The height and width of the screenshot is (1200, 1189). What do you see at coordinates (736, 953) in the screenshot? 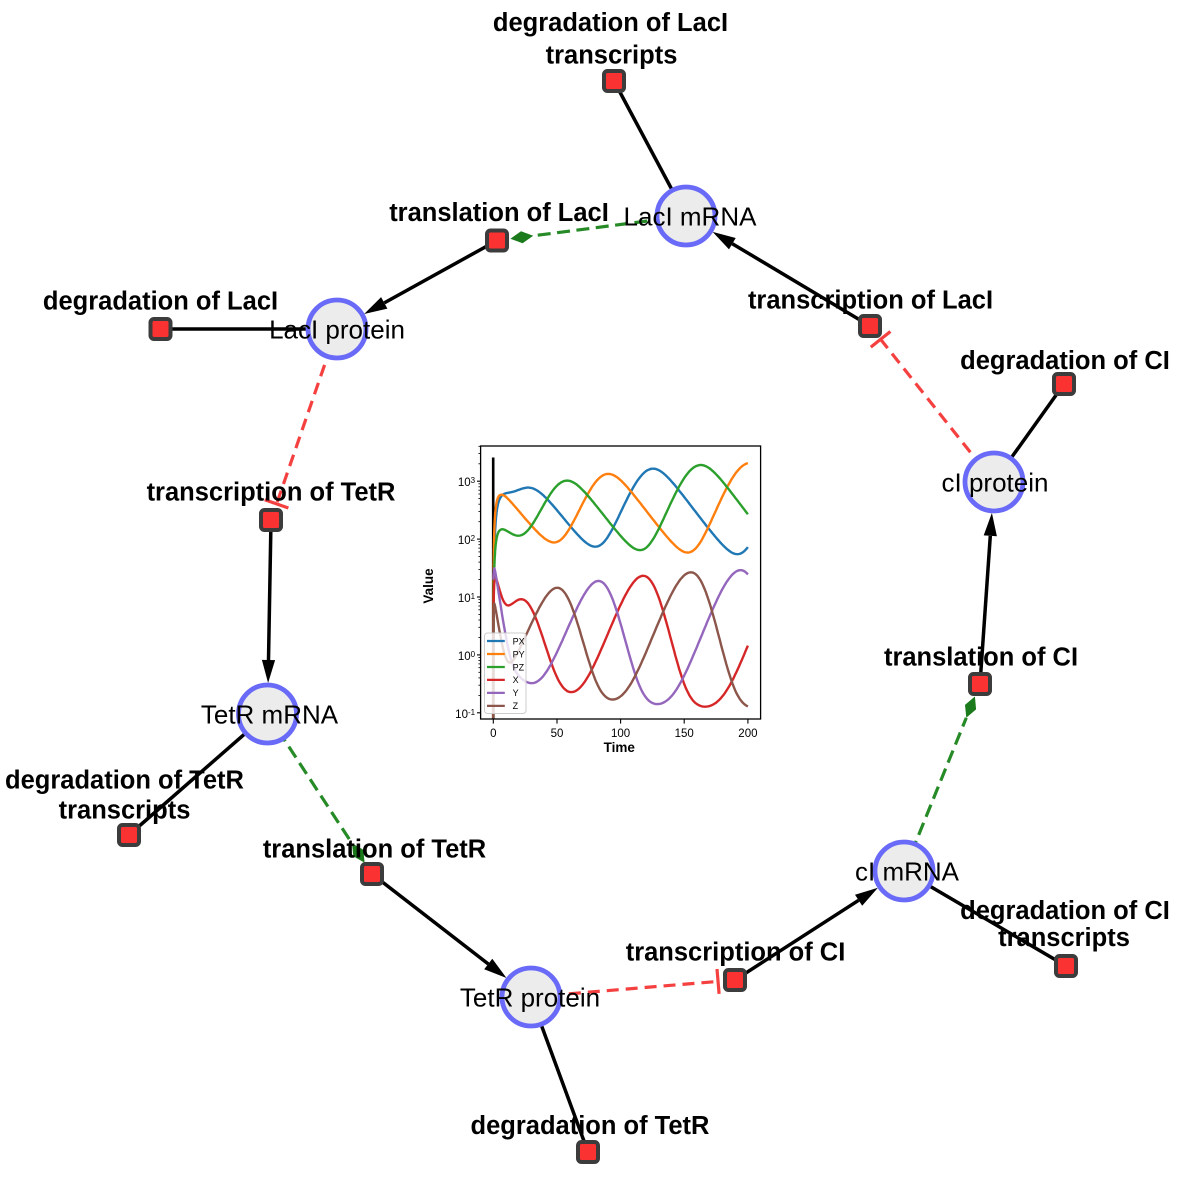
I see `svg-text: transcription of CI` at bounding box center [736, 953].